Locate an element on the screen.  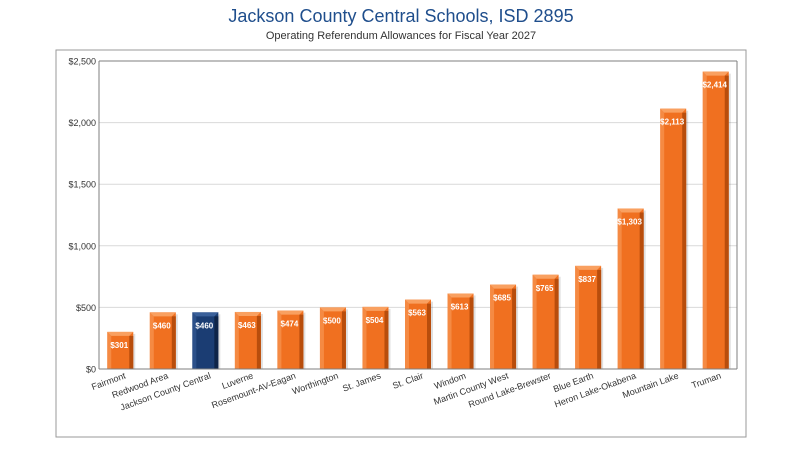
bar-data-label: $2,113 is located at coordinates (672, 122).